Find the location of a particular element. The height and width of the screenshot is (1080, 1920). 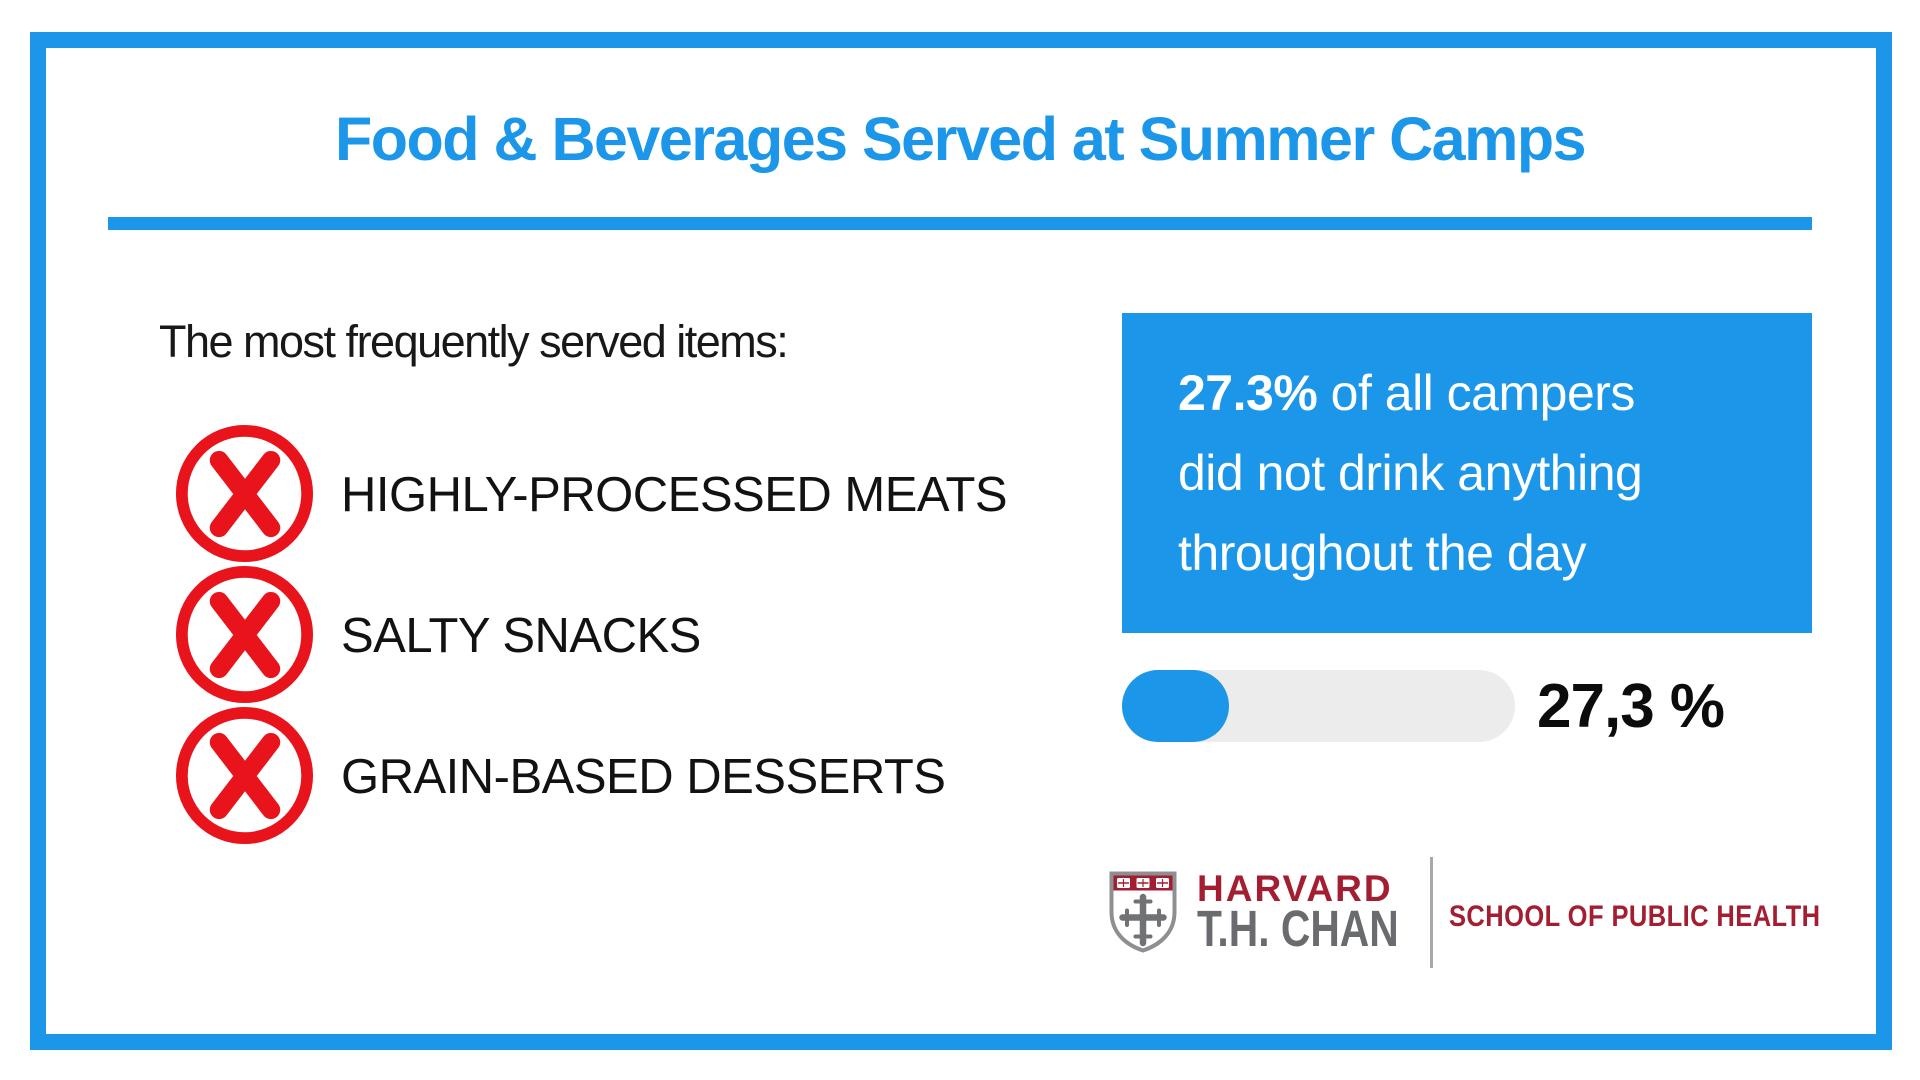

logo-divider is located at coordinates (1431, 912).